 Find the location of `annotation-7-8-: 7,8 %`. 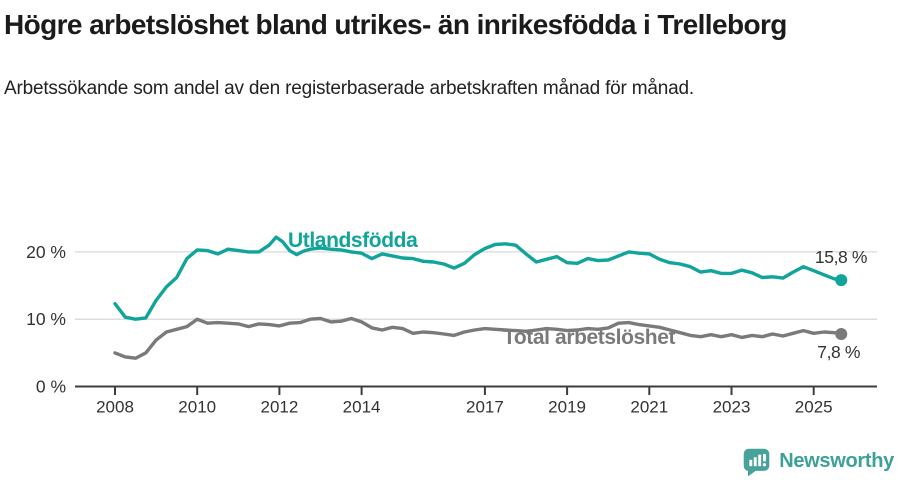

annotation-7-8-: 7,8 % is located at coordinates (838, 352).